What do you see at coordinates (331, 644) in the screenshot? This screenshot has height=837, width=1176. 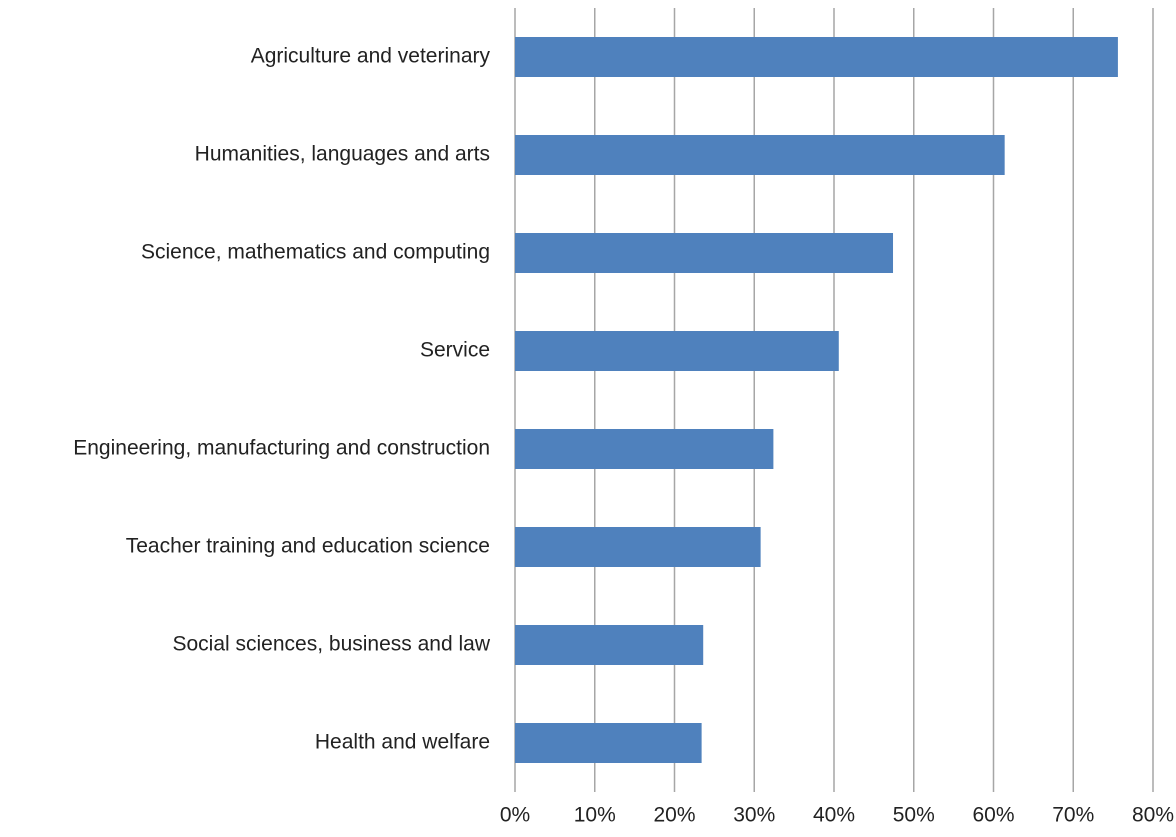 I see `y-tick-label: Social sciences, business and law` at bounding box center [331, 644].